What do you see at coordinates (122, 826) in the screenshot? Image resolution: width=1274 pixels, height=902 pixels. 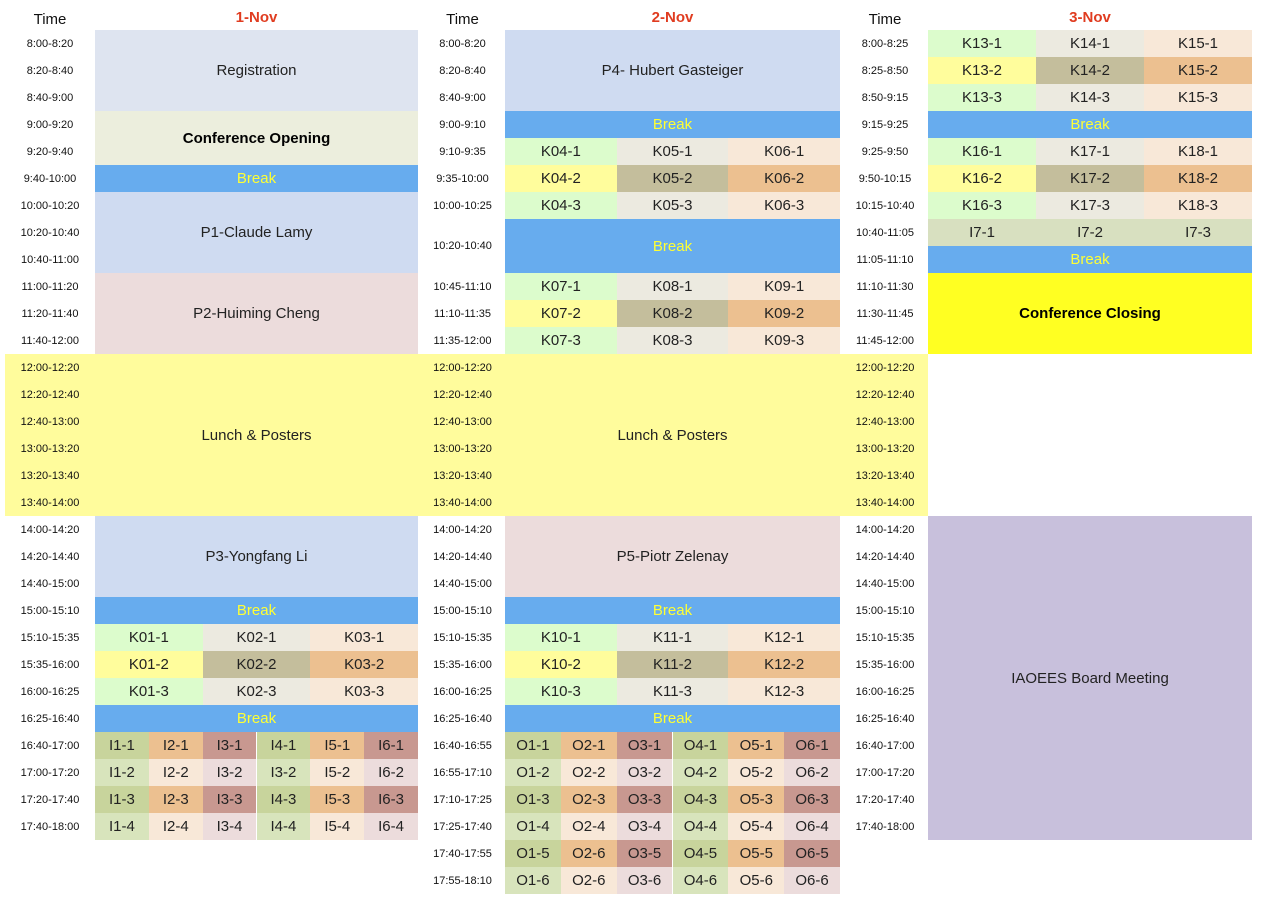 I see `talk-cell: I1-4` at bounding box center [122, 826].